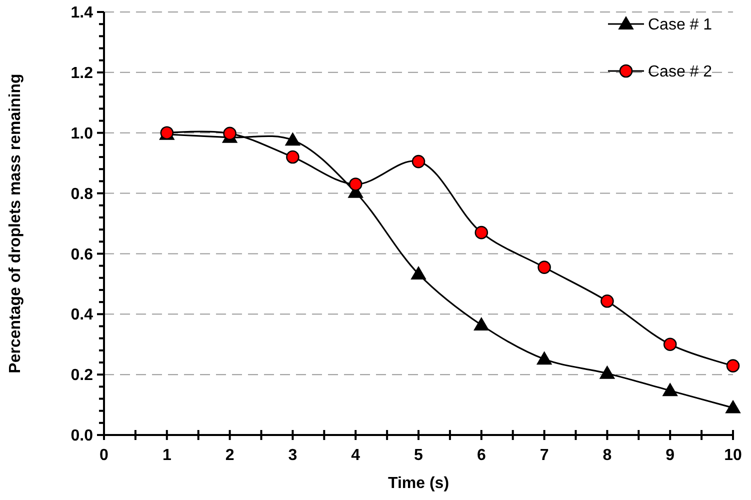 This screenshot has width=751, height=500. Describe the element at coordinates (544, 455) in the screenshot. I see `x-tick-label: 7` at that location.